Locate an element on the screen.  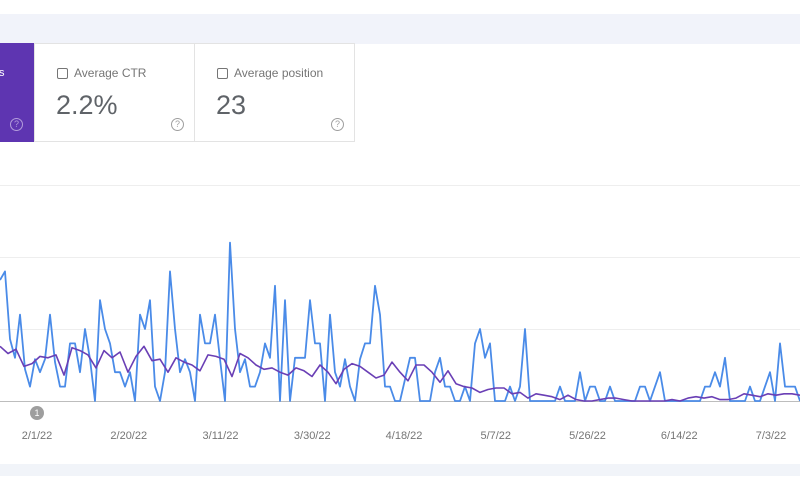
metric-label: Average CTR is located at coordinates (110, 73).